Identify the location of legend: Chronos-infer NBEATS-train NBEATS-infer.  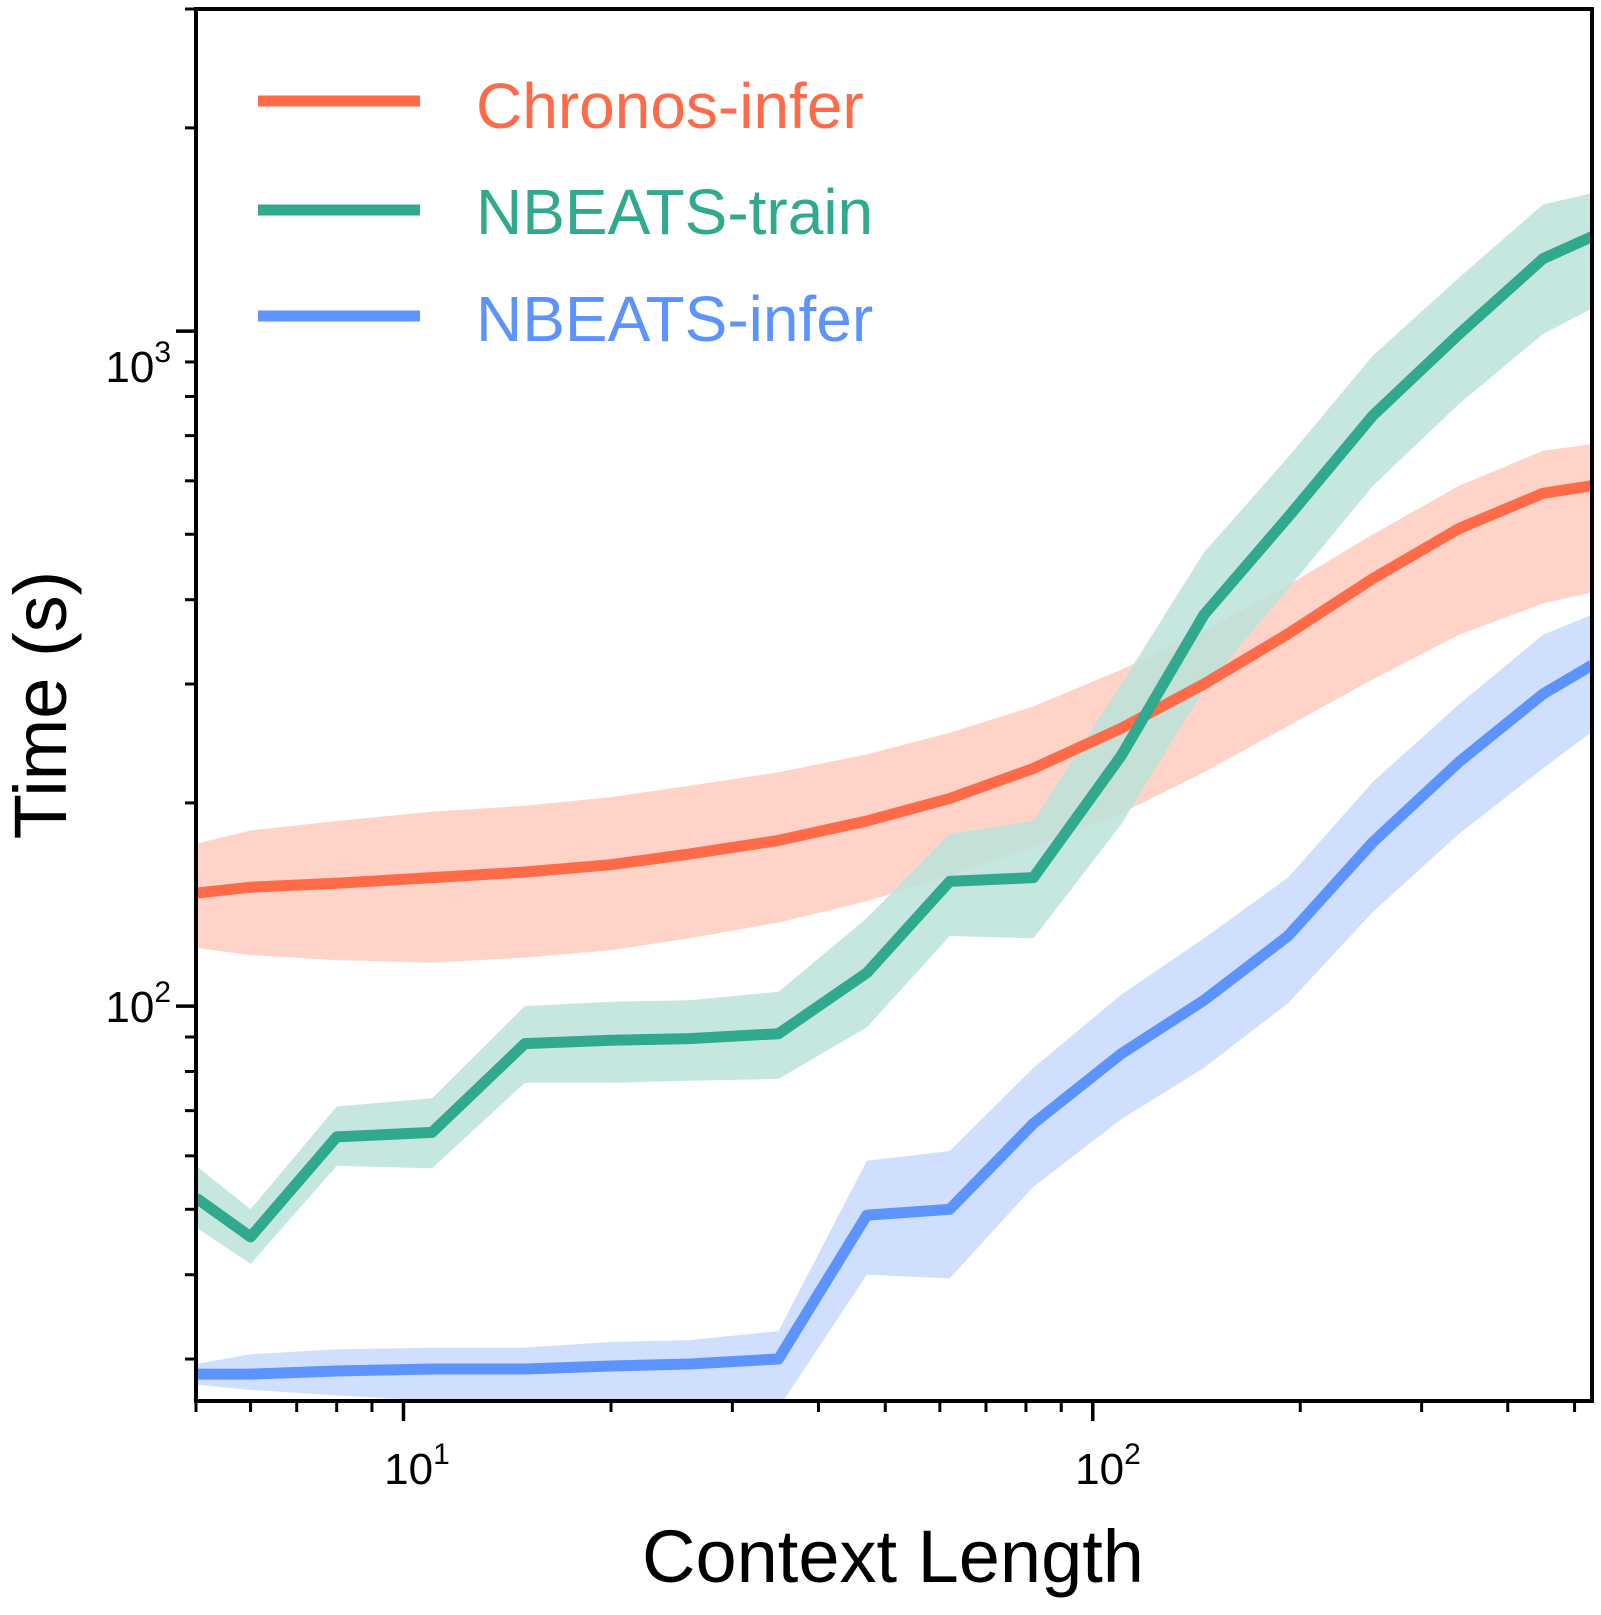
(565, 212).